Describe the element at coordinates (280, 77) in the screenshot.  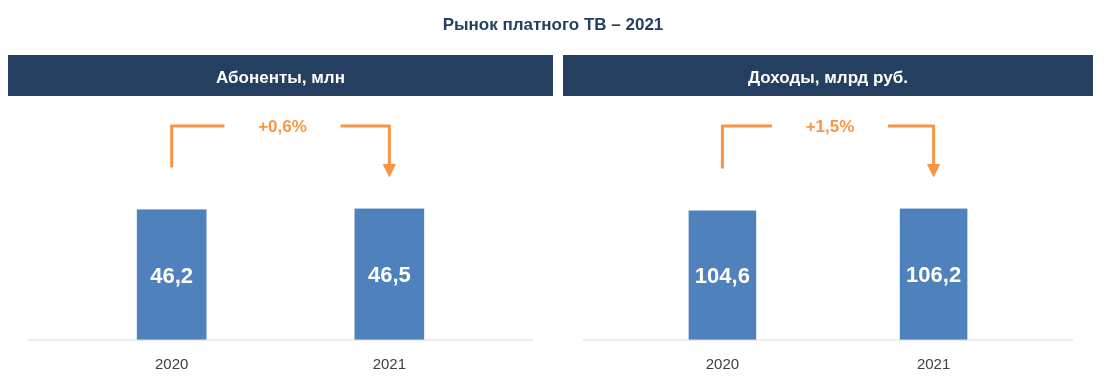
I see `chart-subtitle: Абоненты, млн` at that location.